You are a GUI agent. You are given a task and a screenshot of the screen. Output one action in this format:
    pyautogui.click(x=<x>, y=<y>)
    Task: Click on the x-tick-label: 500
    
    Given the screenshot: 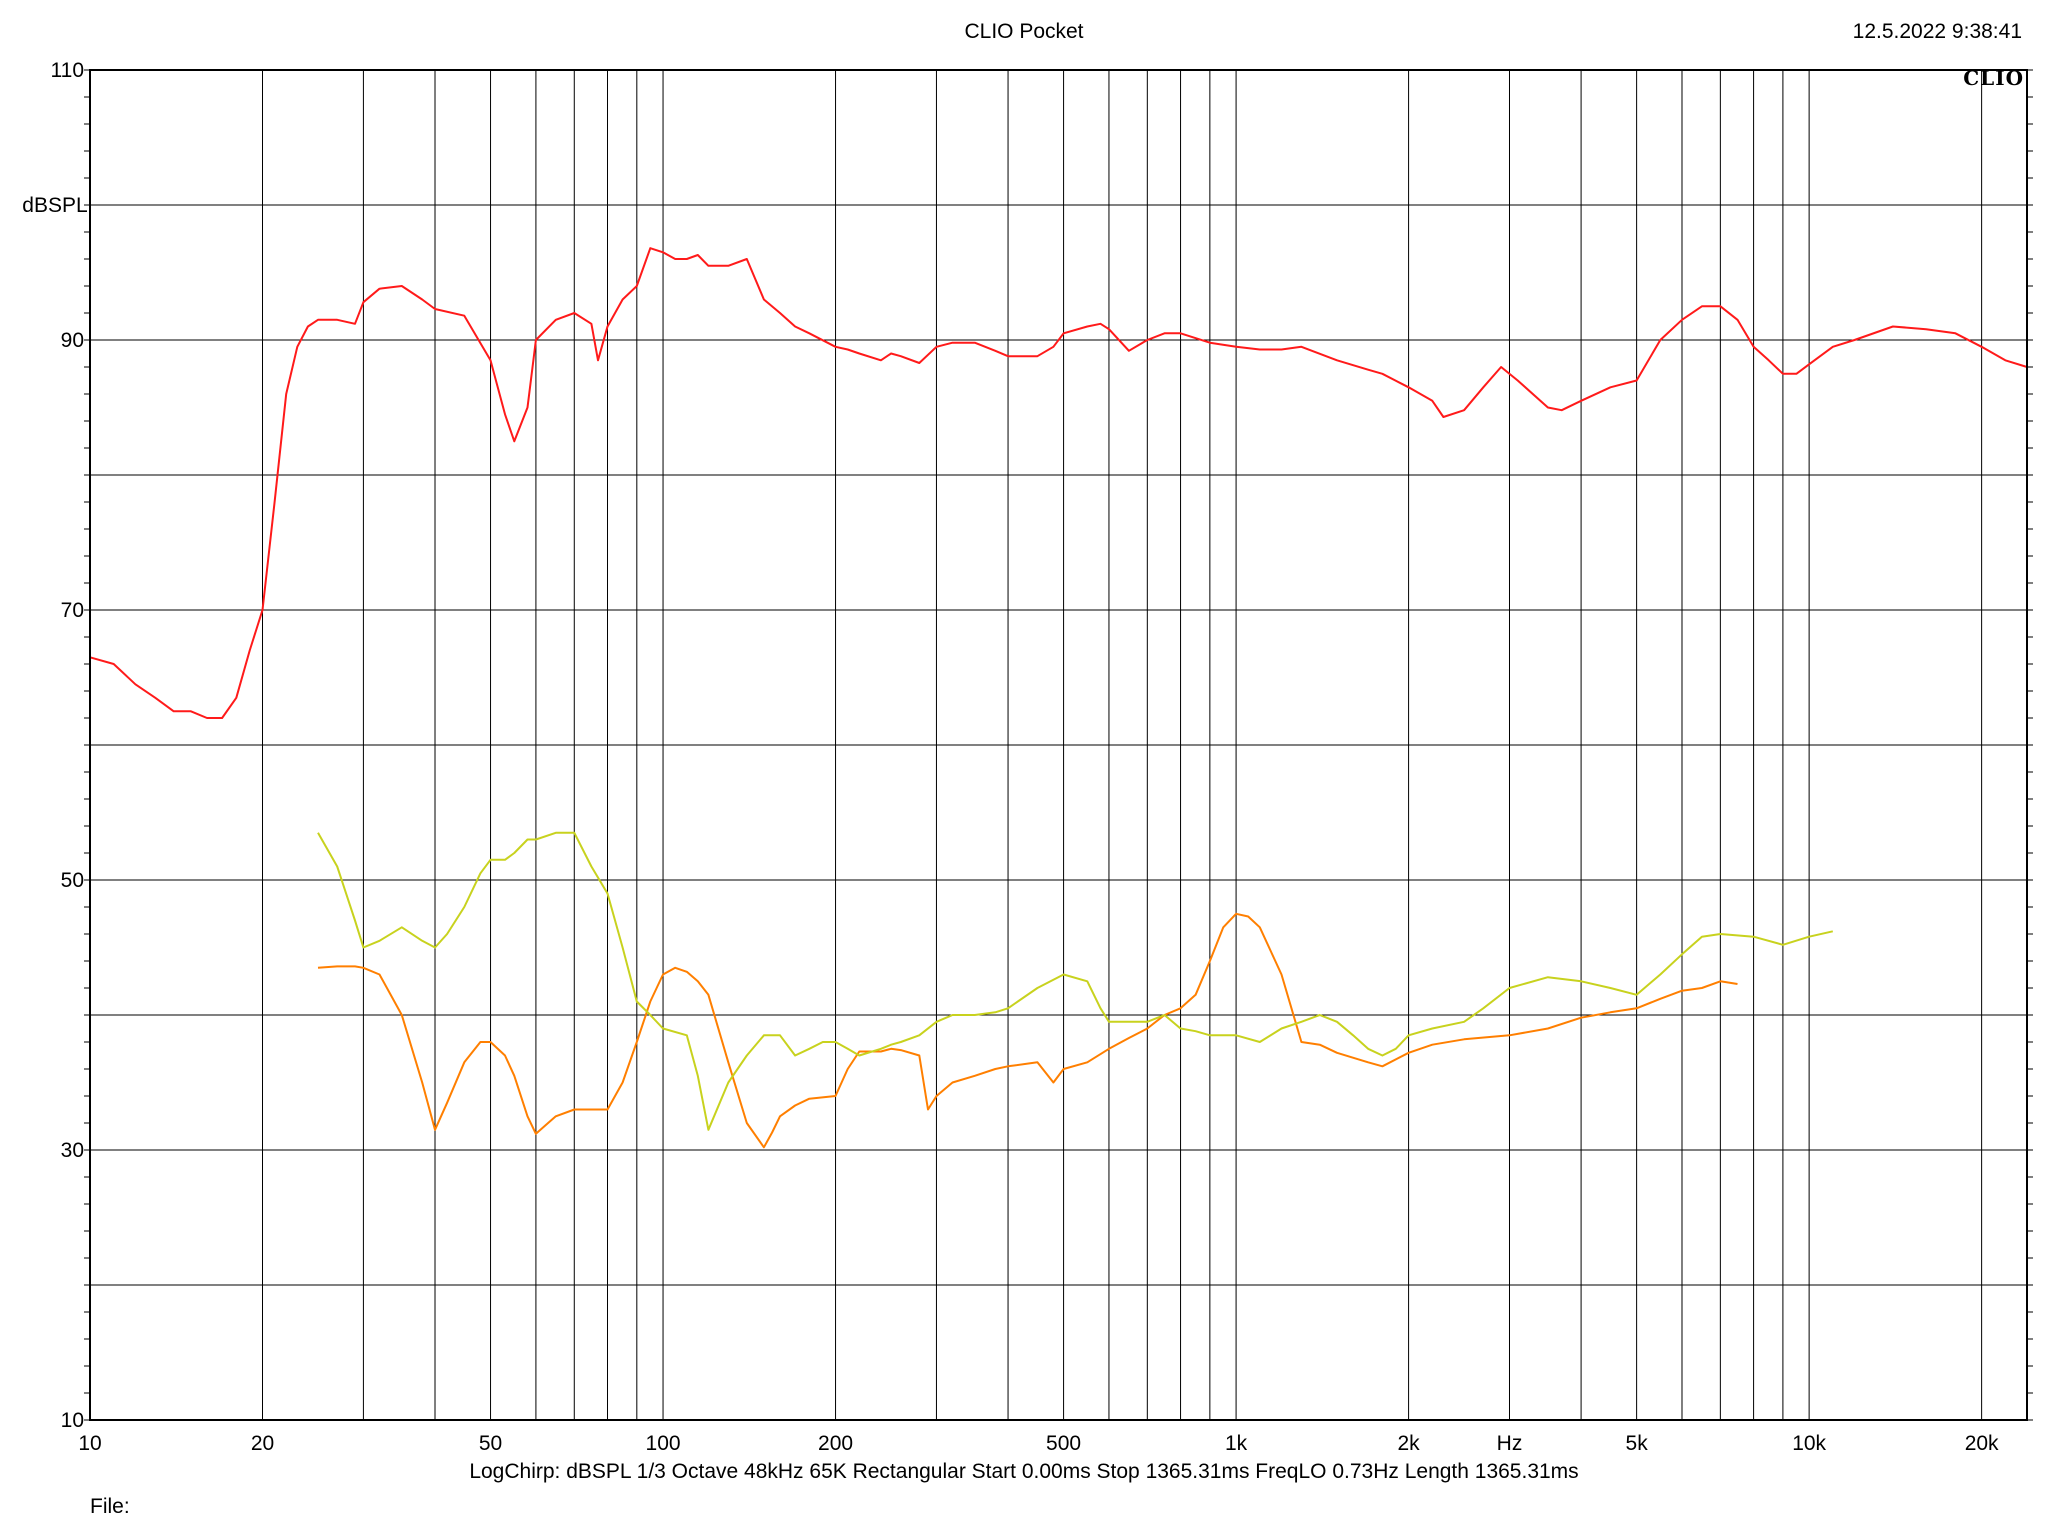 What is the action you would take?
    pyautogui.click(x=1063, y=1443)
    